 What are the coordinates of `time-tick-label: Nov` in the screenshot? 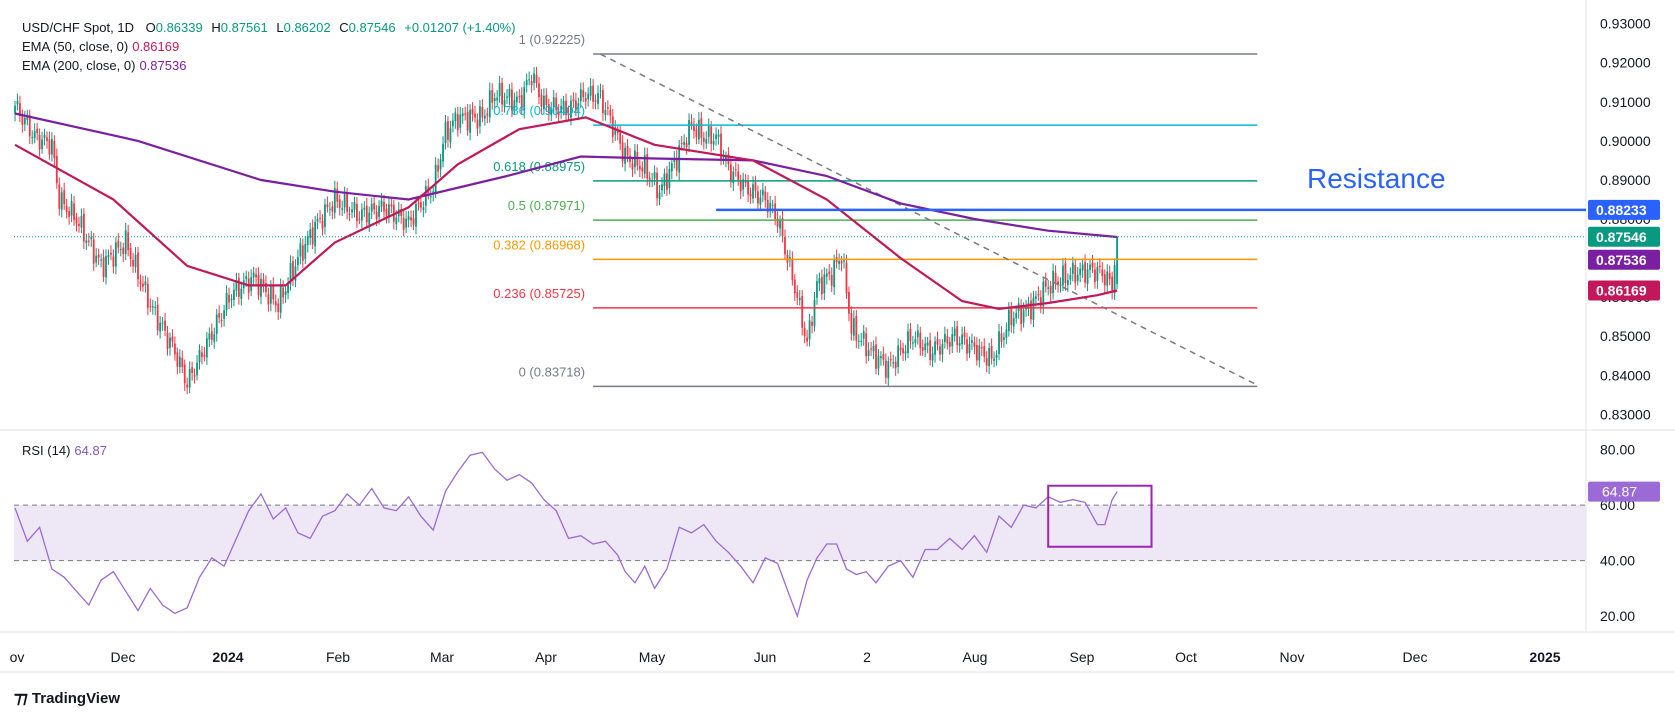 It's located at (1292, 657).